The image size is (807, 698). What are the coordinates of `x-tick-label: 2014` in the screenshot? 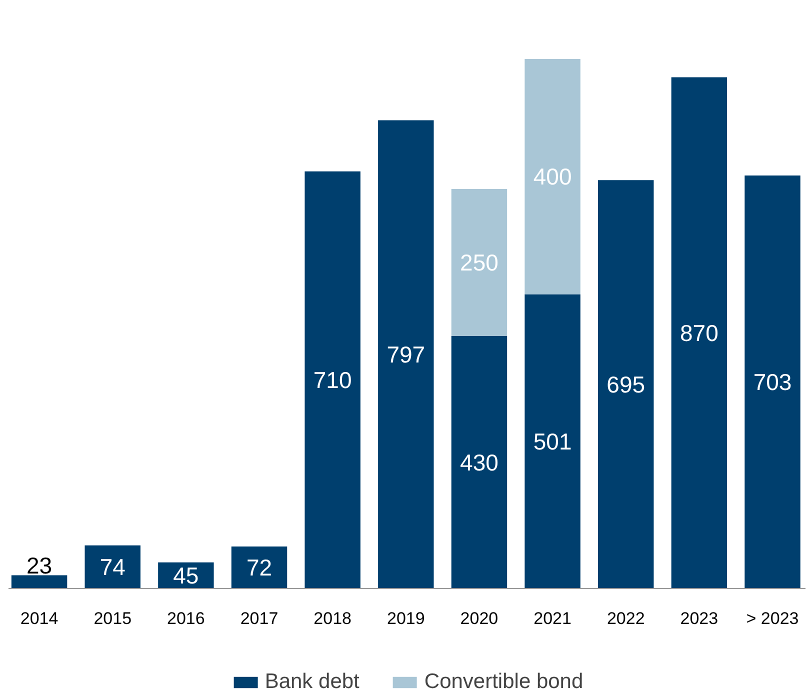 It's located at (39, 618).